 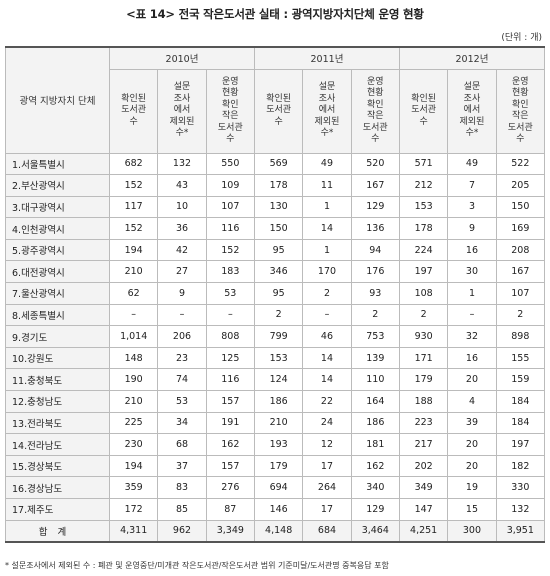 I want to click on value-cell: 24, so click(x=327, y=423).